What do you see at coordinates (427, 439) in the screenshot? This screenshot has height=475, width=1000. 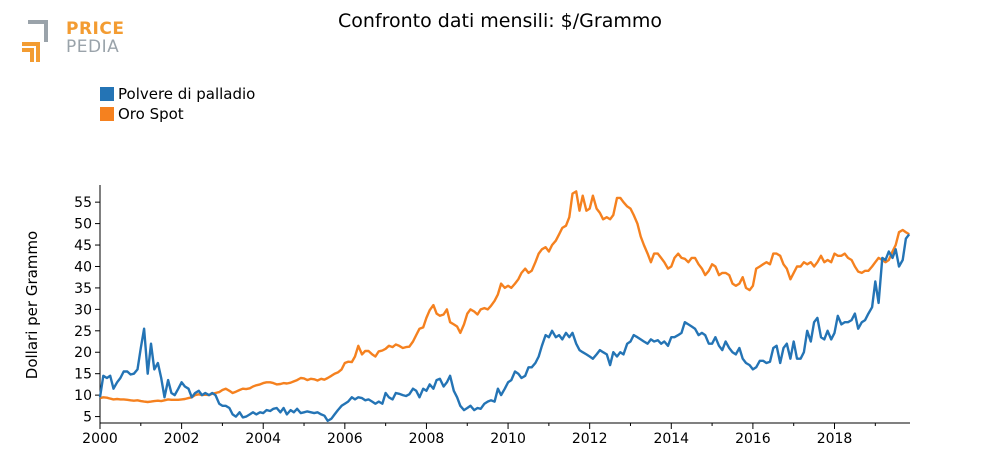 I see `x-tick-label: 2008` at bounding box center [427, 439].